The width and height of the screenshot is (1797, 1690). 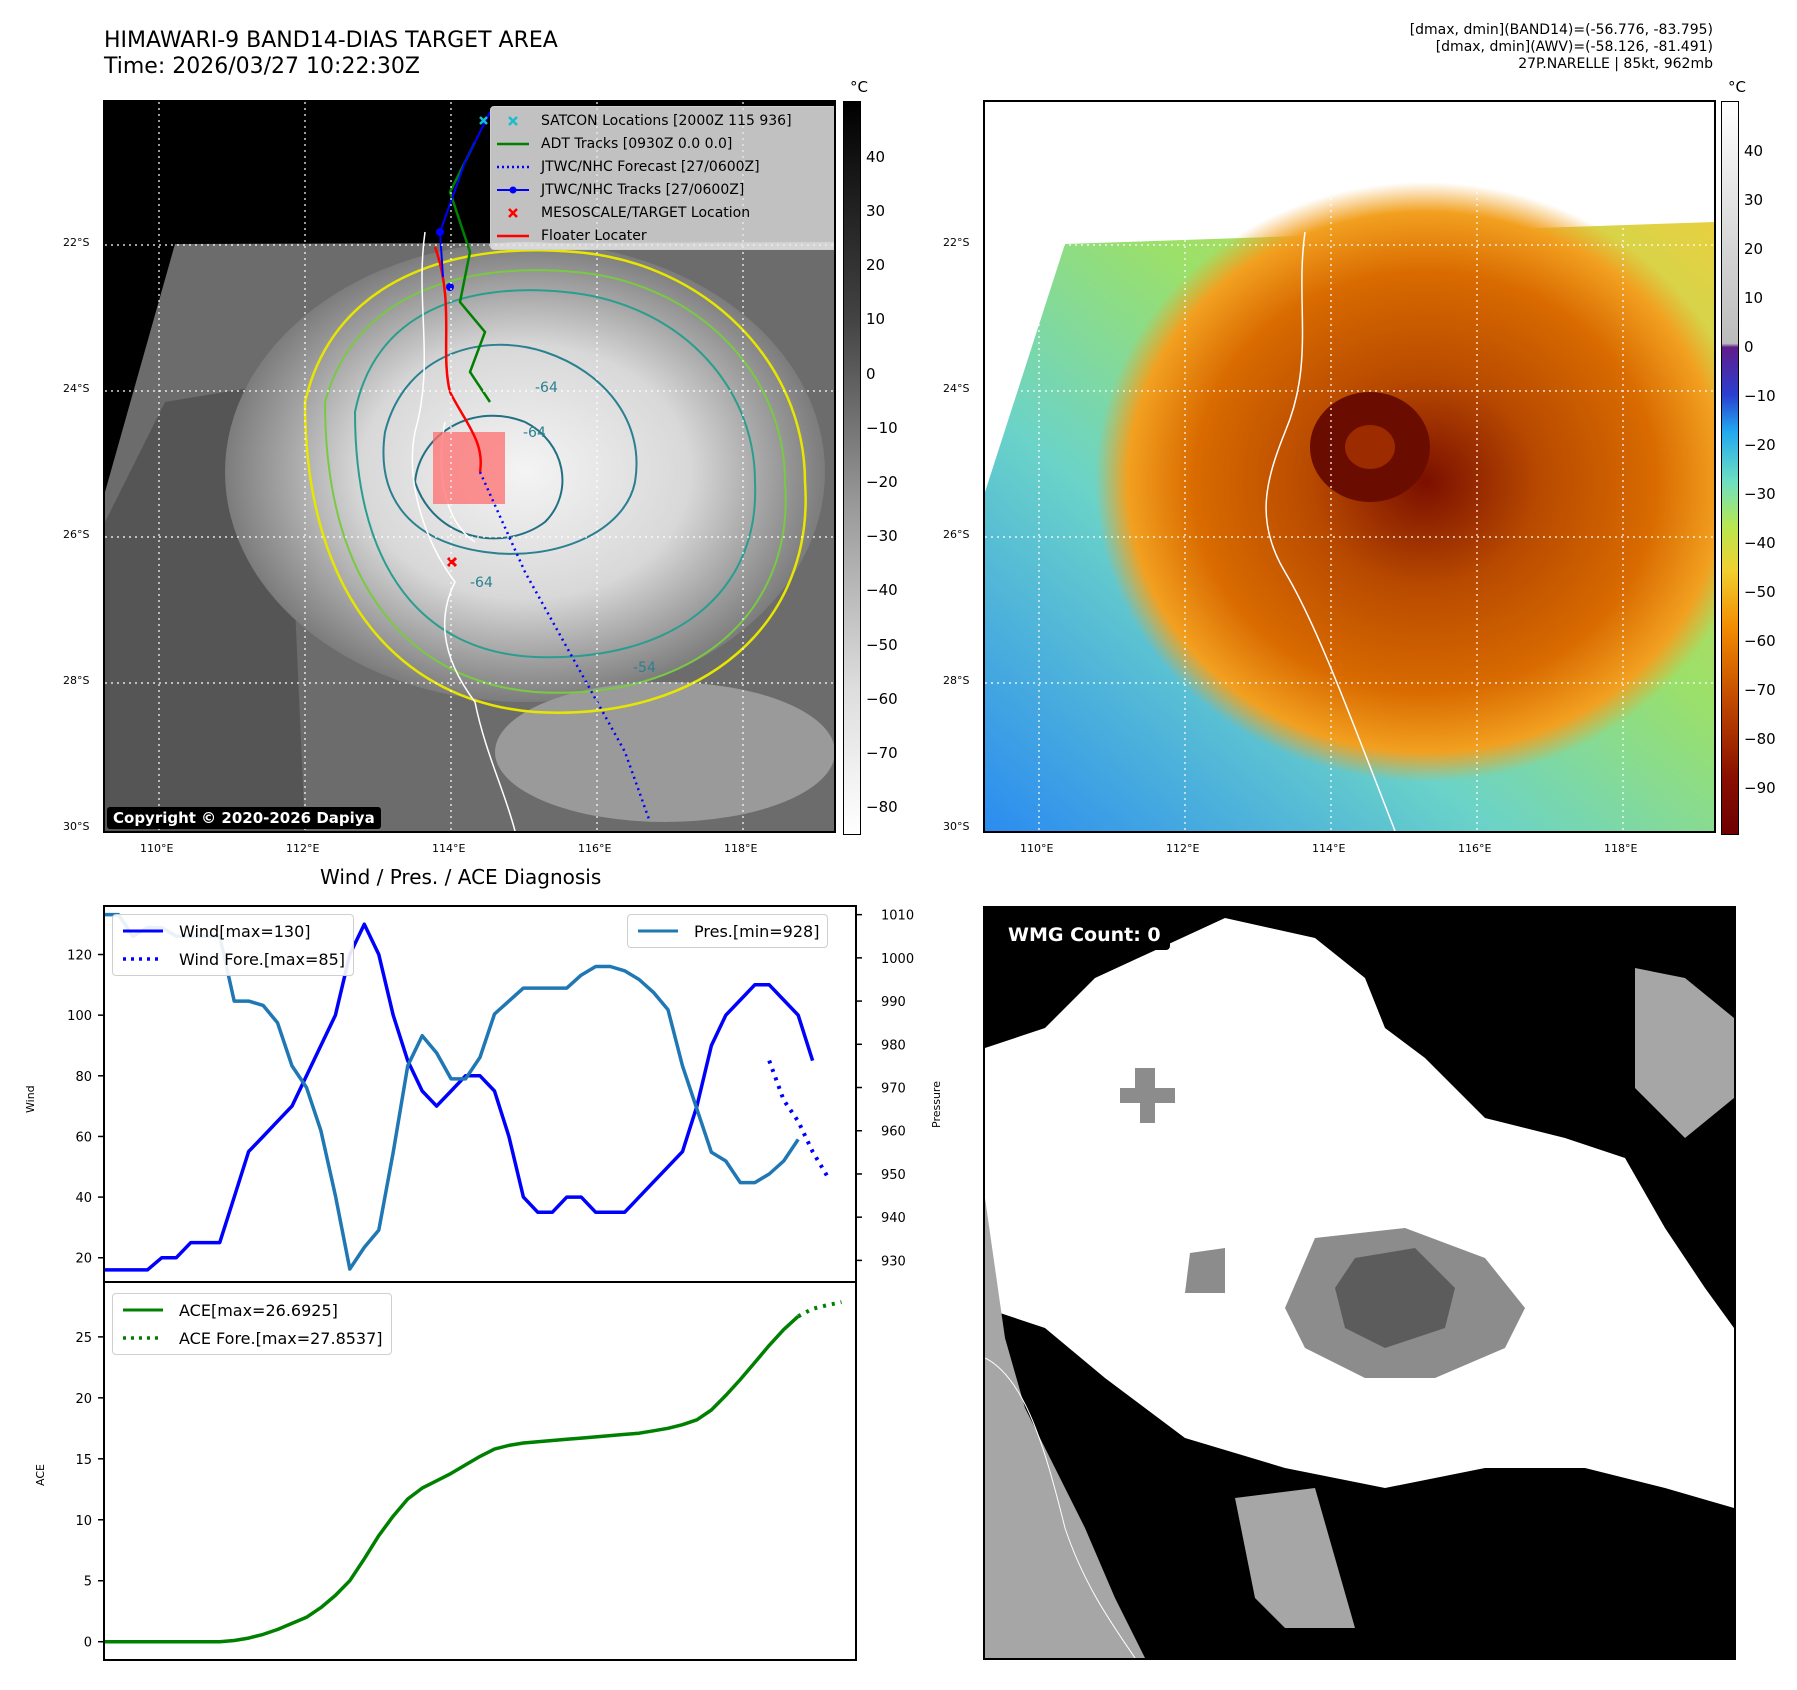 What do you see at coordinates (1760, 788) in the screenshot?
I see `cb-tick: −90` at bounding box center [1760, 788].